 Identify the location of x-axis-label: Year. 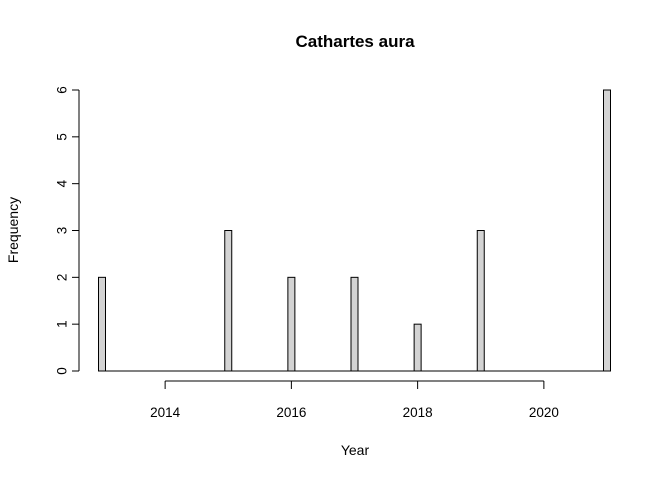
(355, 450).